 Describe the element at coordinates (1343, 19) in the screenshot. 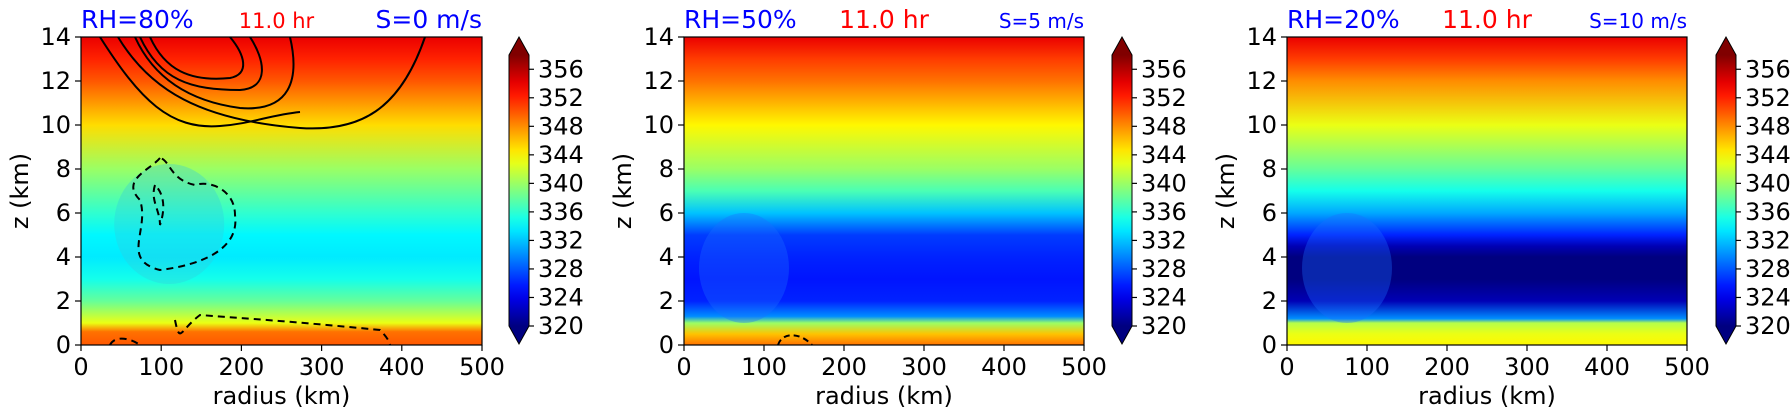

I see `title-left: RH=20%` at that location.